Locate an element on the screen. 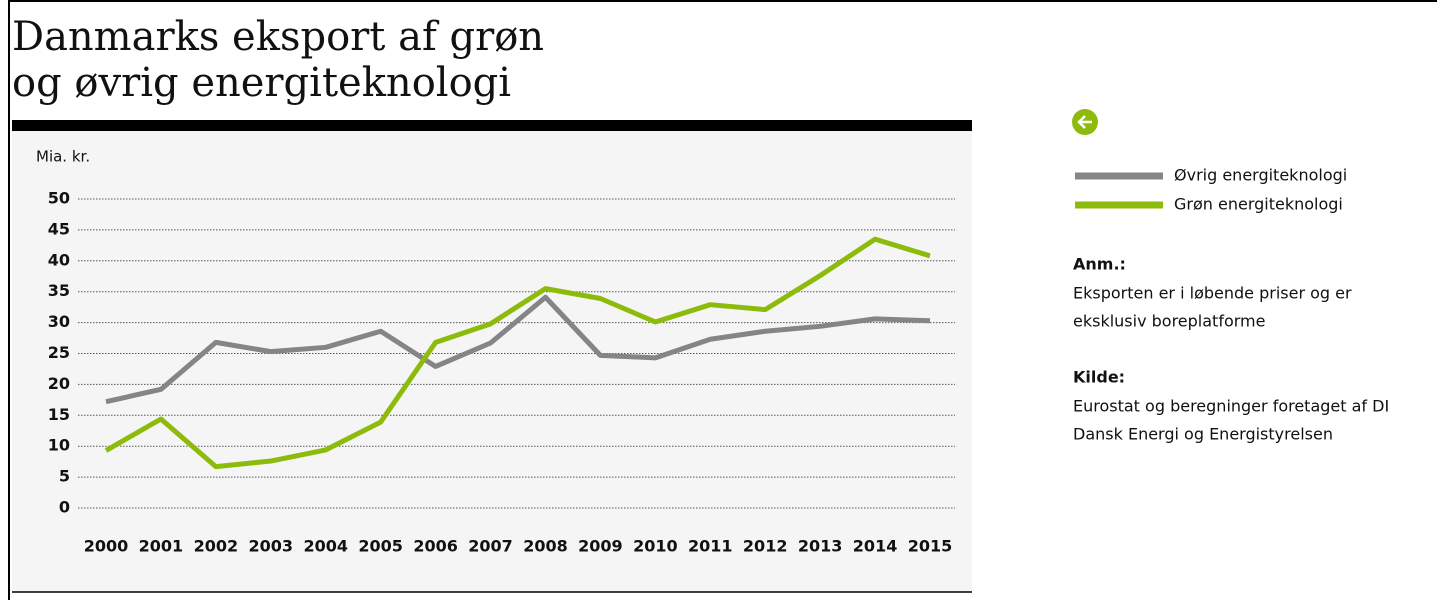 Image resolution: width=1437 pixels, height=600 pixels. x-tick-label: 2006 is located at coordinates (435, 546).